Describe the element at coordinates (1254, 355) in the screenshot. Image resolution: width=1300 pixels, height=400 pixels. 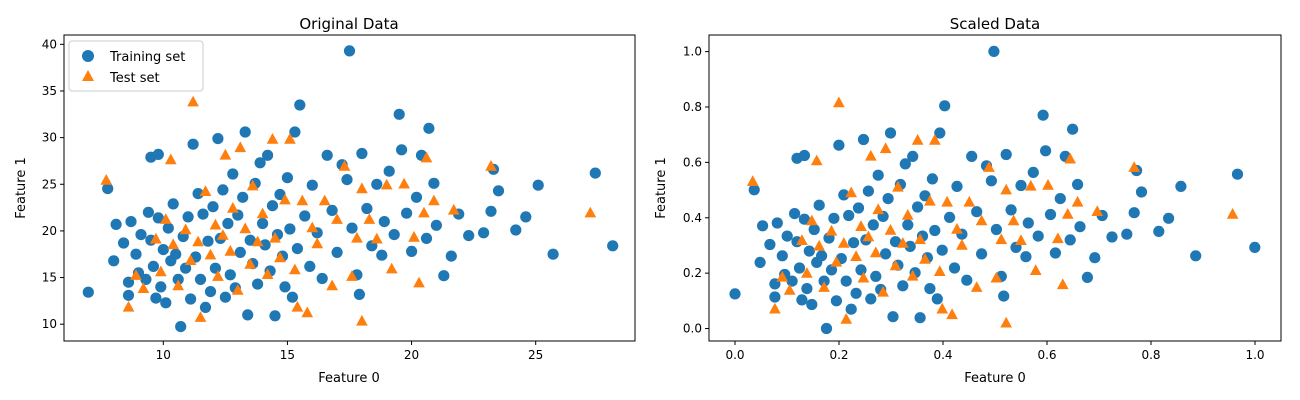
I see `x-tick-label: 1.0` at that location.